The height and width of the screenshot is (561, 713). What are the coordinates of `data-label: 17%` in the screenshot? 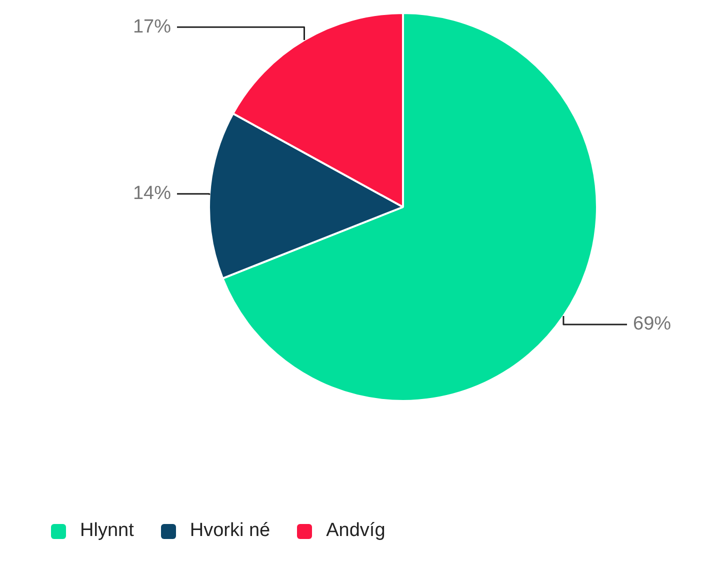 It's located at (152, 27).